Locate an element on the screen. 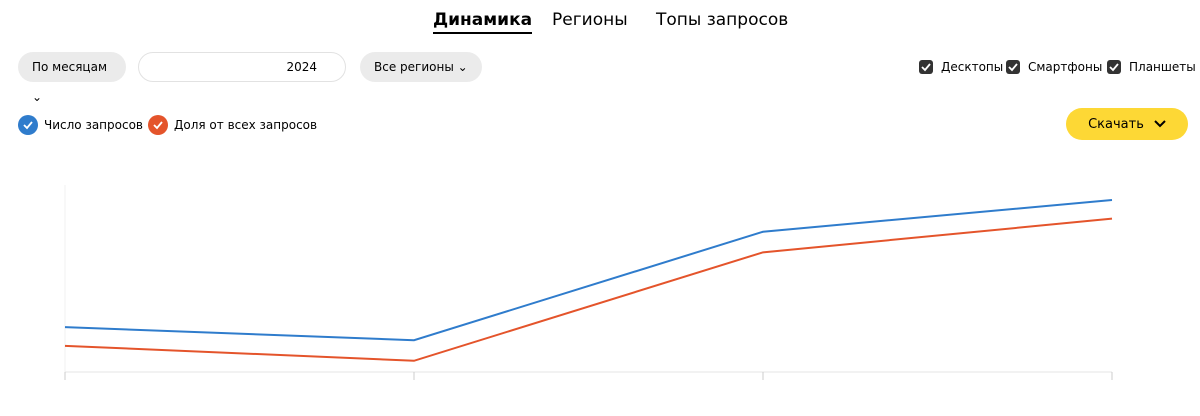  legend-item: Число запросов is located at coordinates (80, 125).